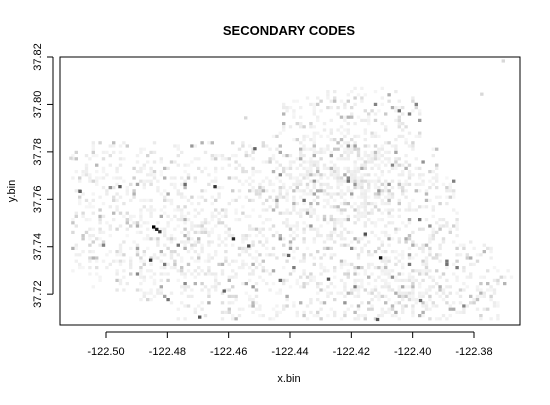 The image size is (550, 405). Describe the element at coordinates (38, 152) in the screenshot. I see `y-tick-label: 37.78` at that location.